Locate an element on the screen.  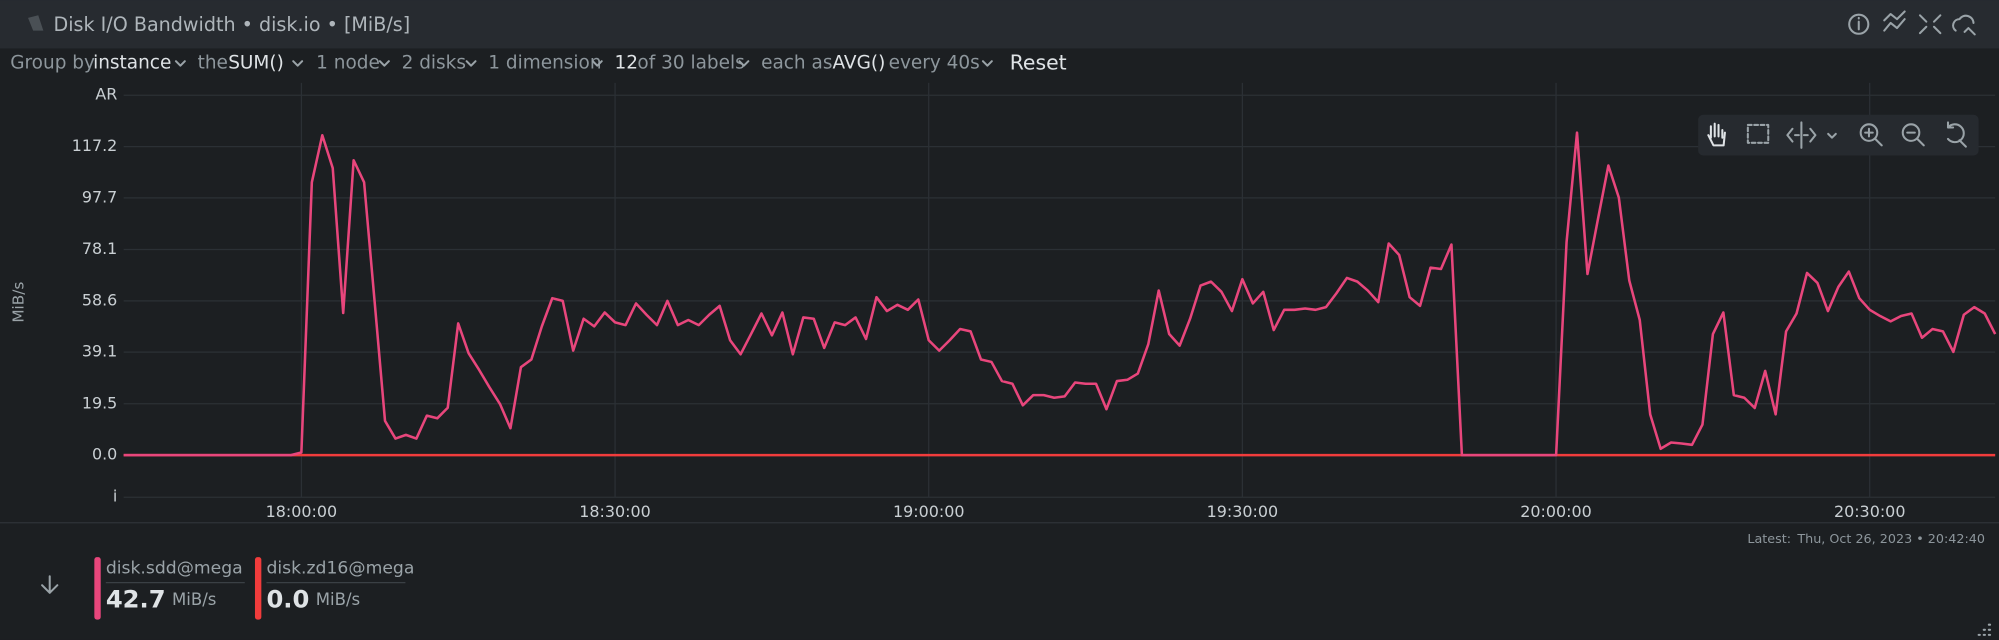
x-tick-label: 18:30:00 is located at coordinates (615, 511).